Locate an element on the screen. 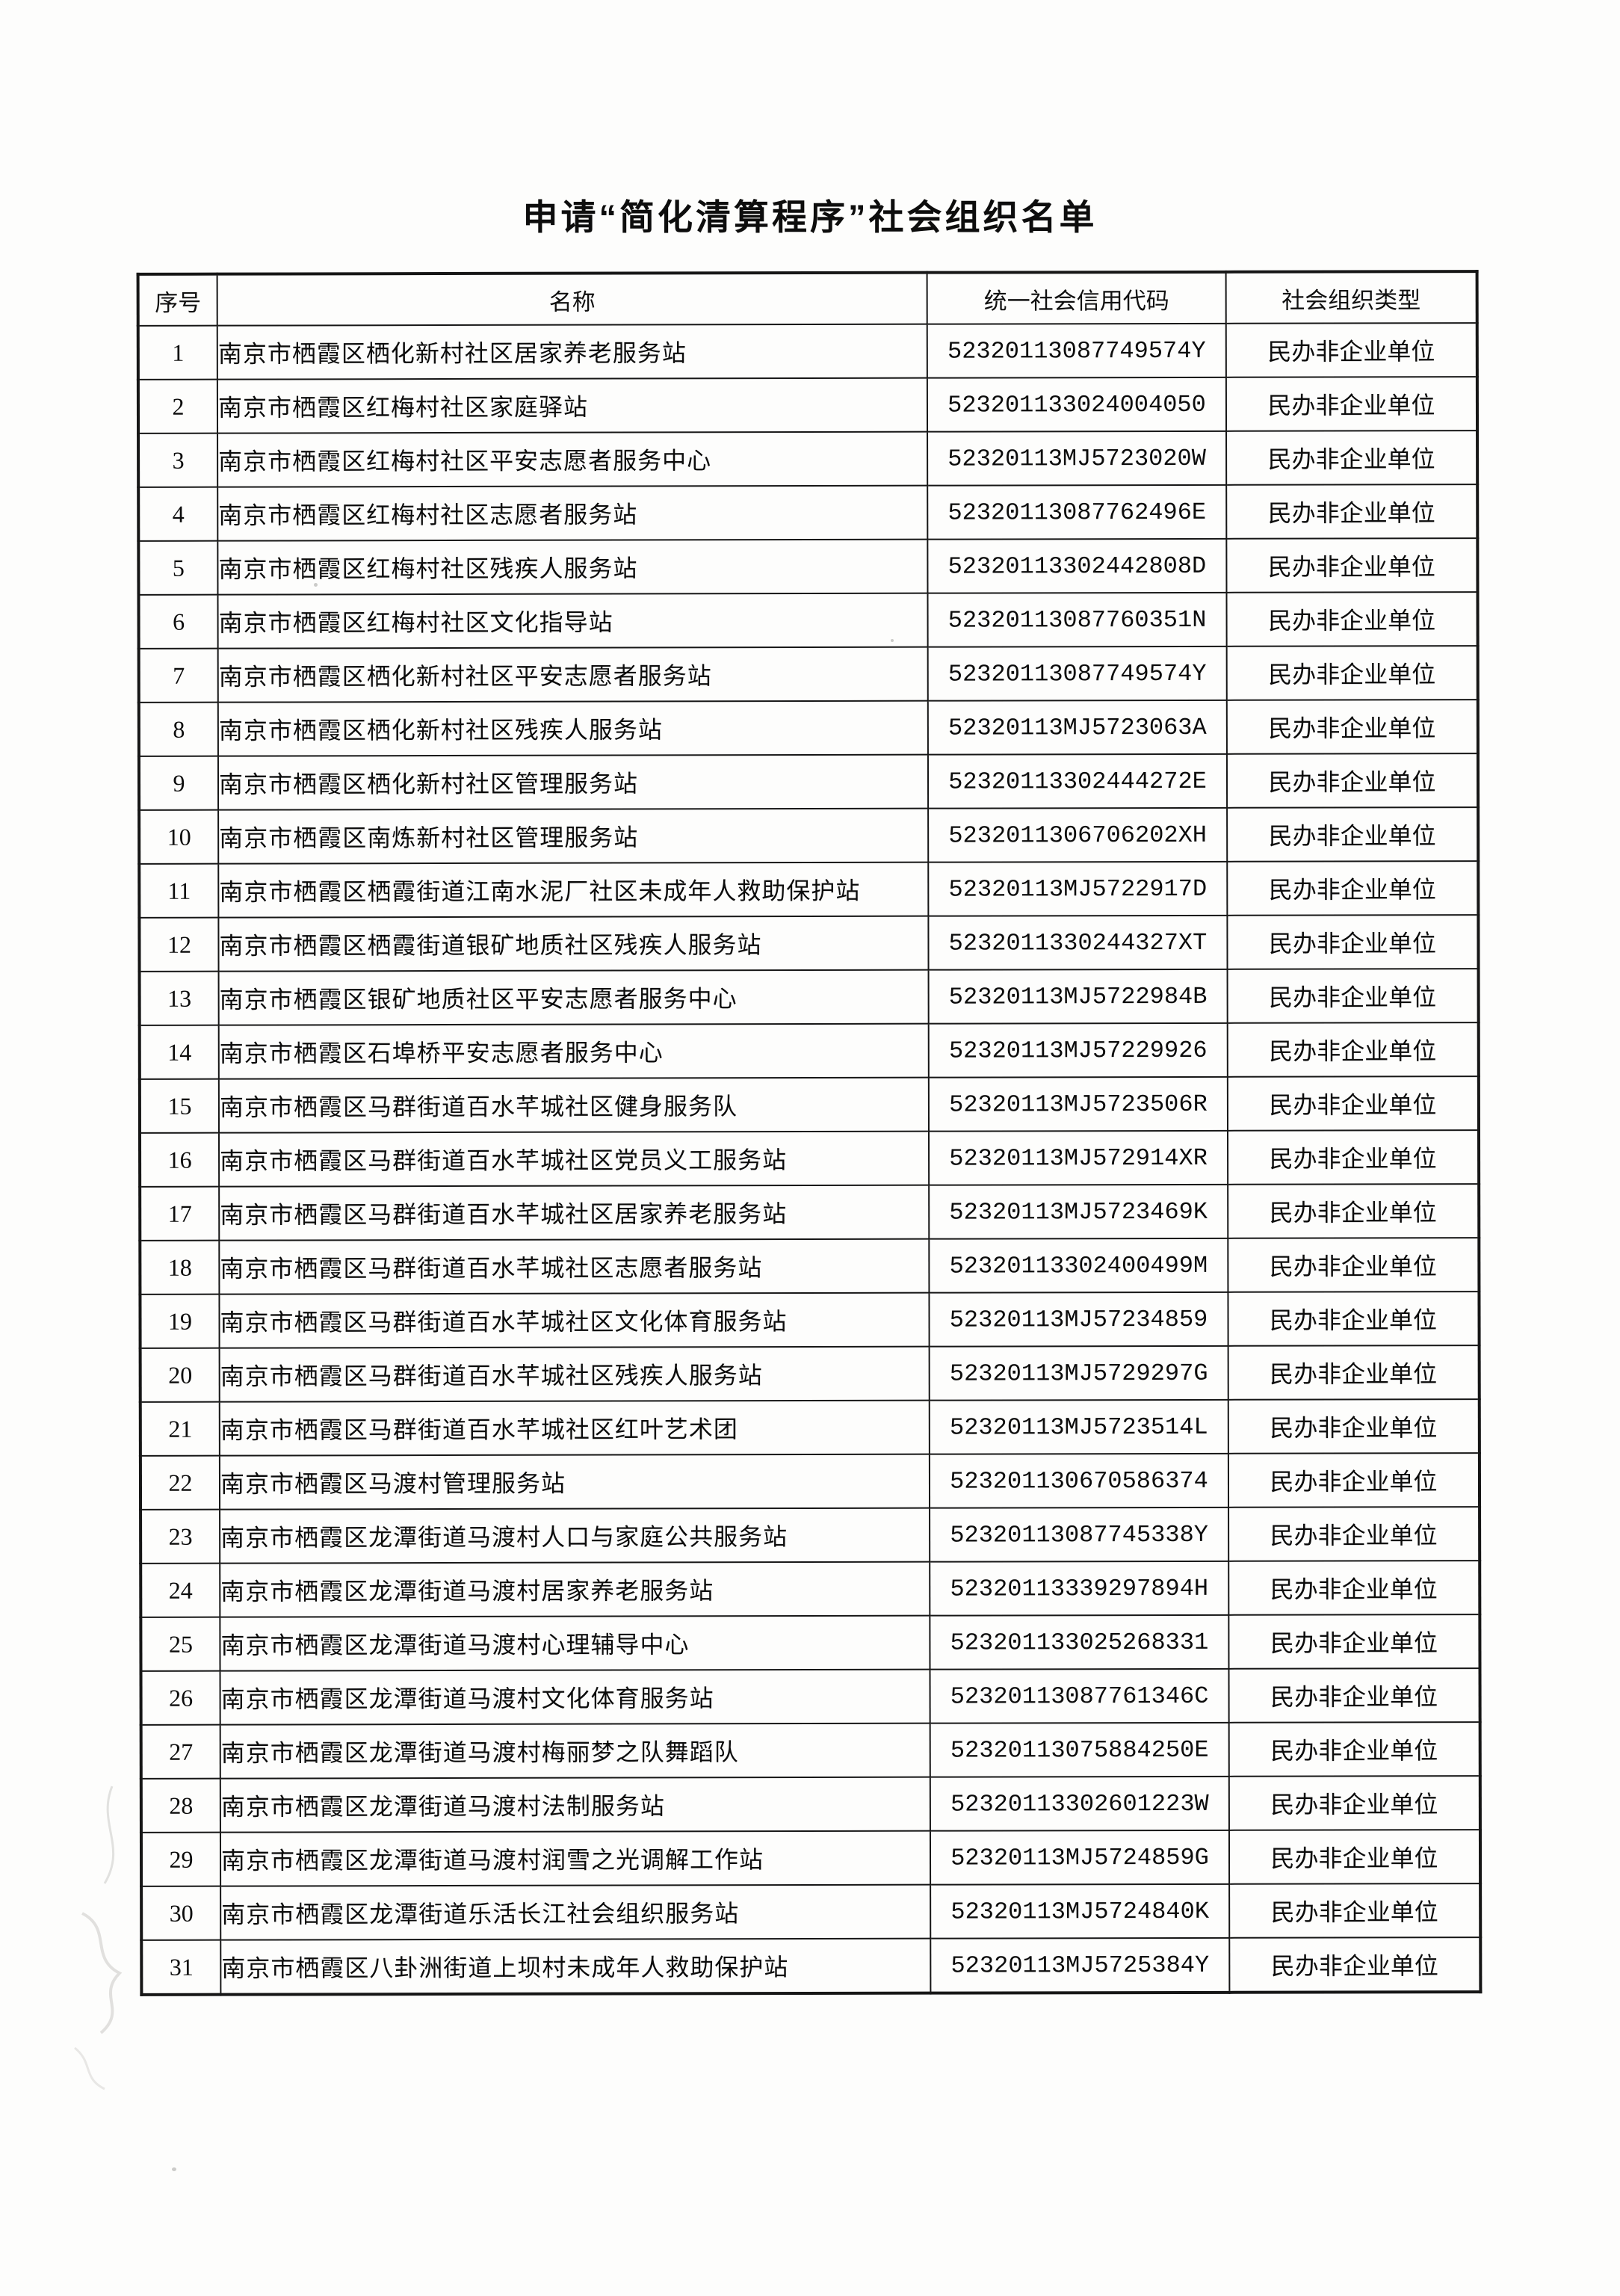 This screenshot has width=1620, height=2296. row-serial-number: 4 is located at coordinates (178, 514).